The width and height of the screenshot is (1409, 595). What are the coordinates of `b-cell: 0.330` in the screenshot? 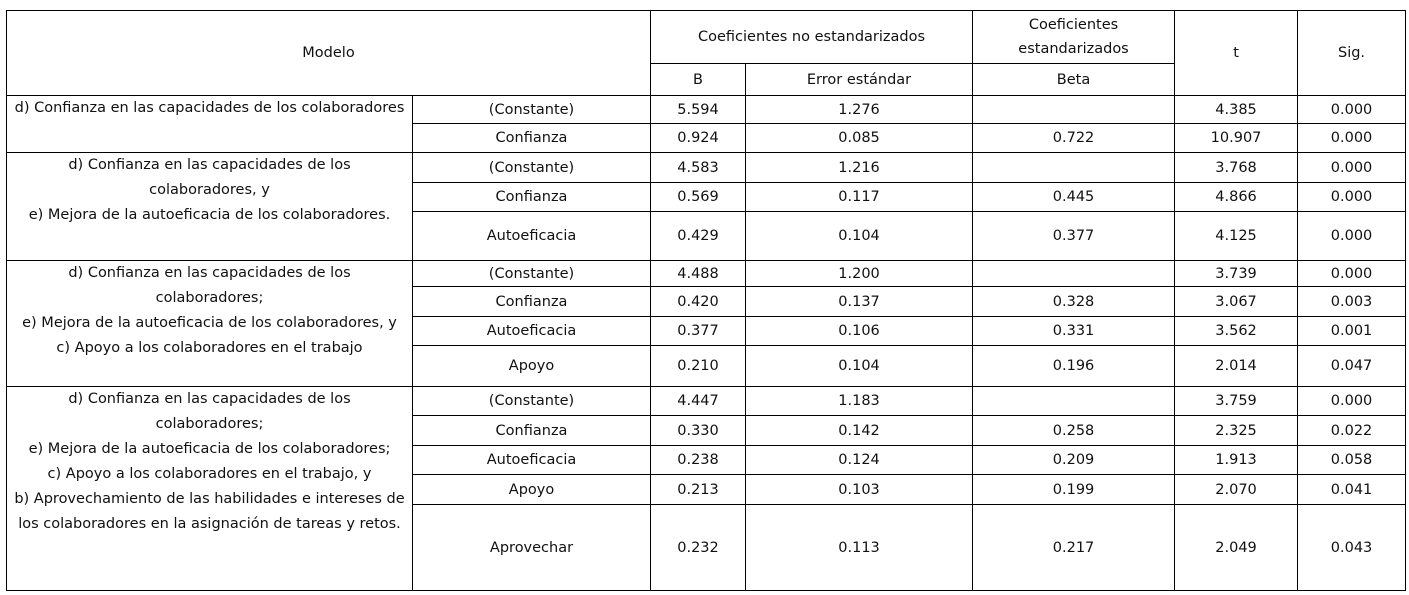 It's located at (698, 430).